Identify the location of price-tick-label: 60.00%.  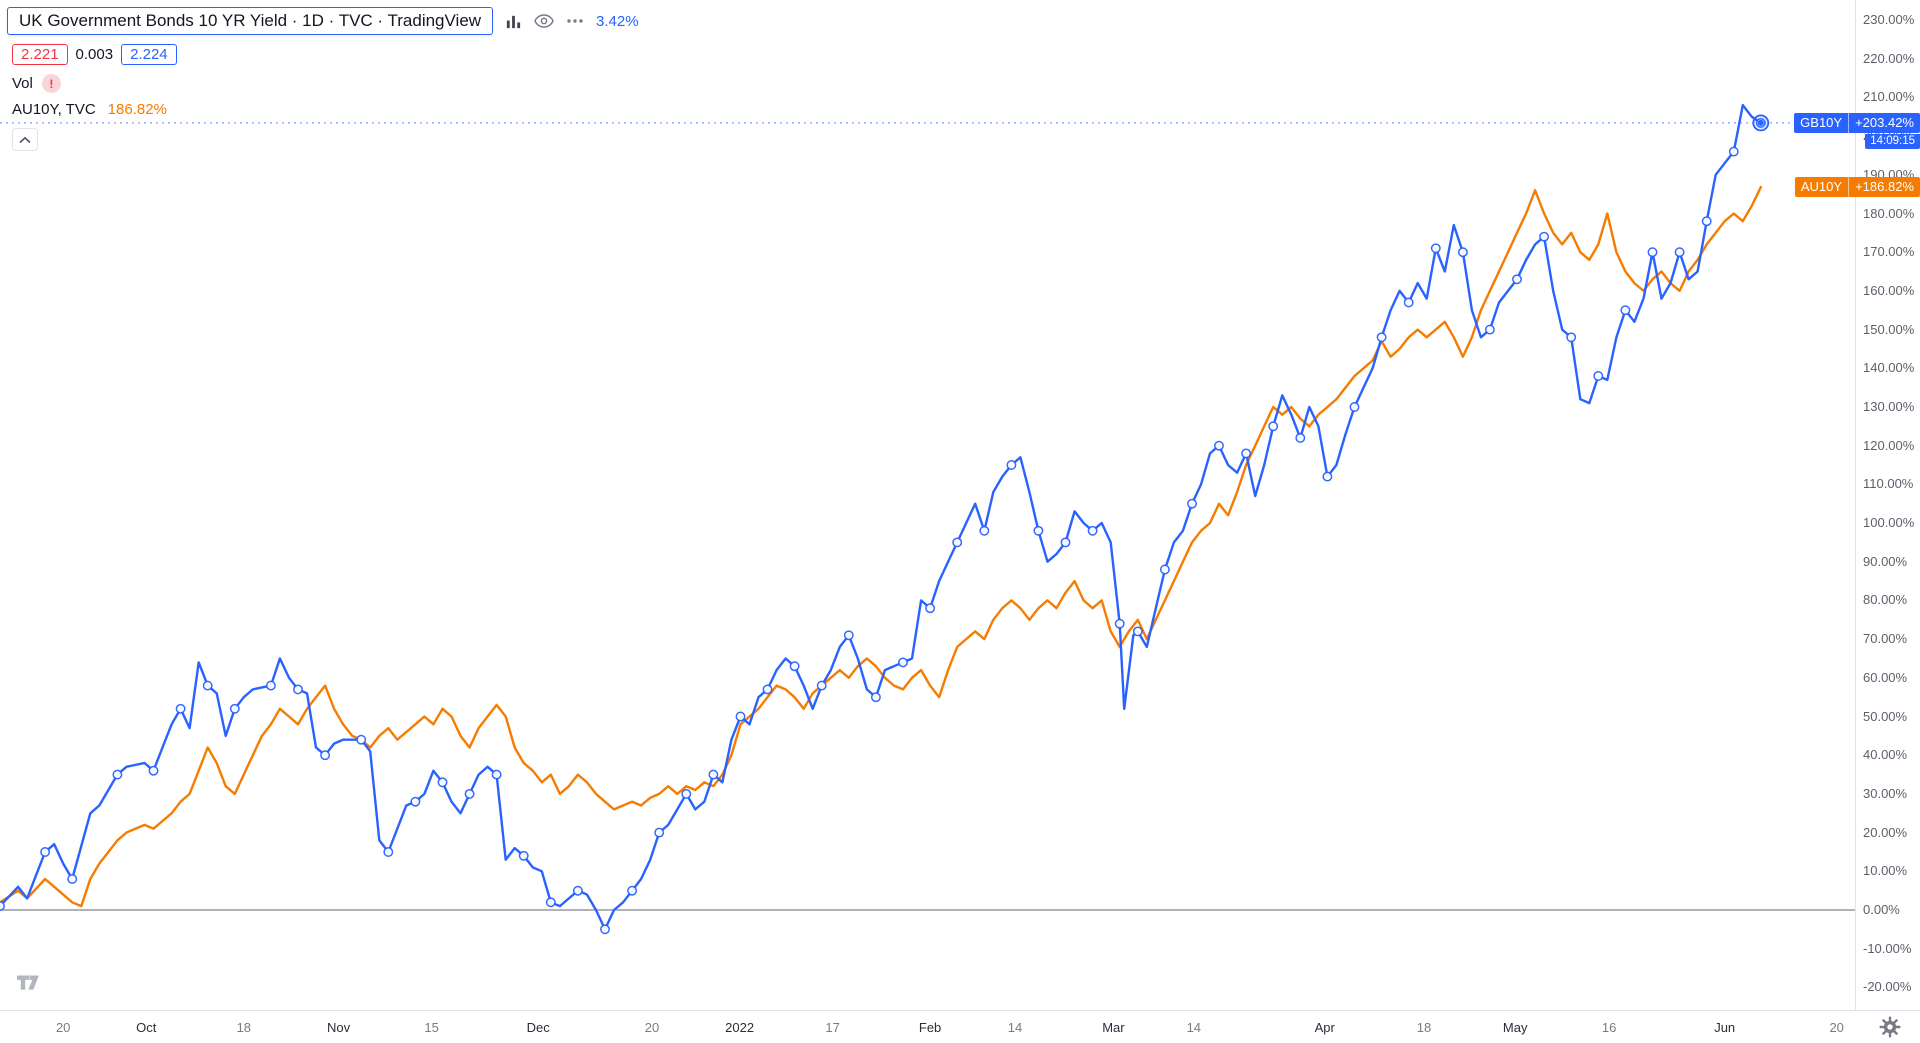
(1885, 677).